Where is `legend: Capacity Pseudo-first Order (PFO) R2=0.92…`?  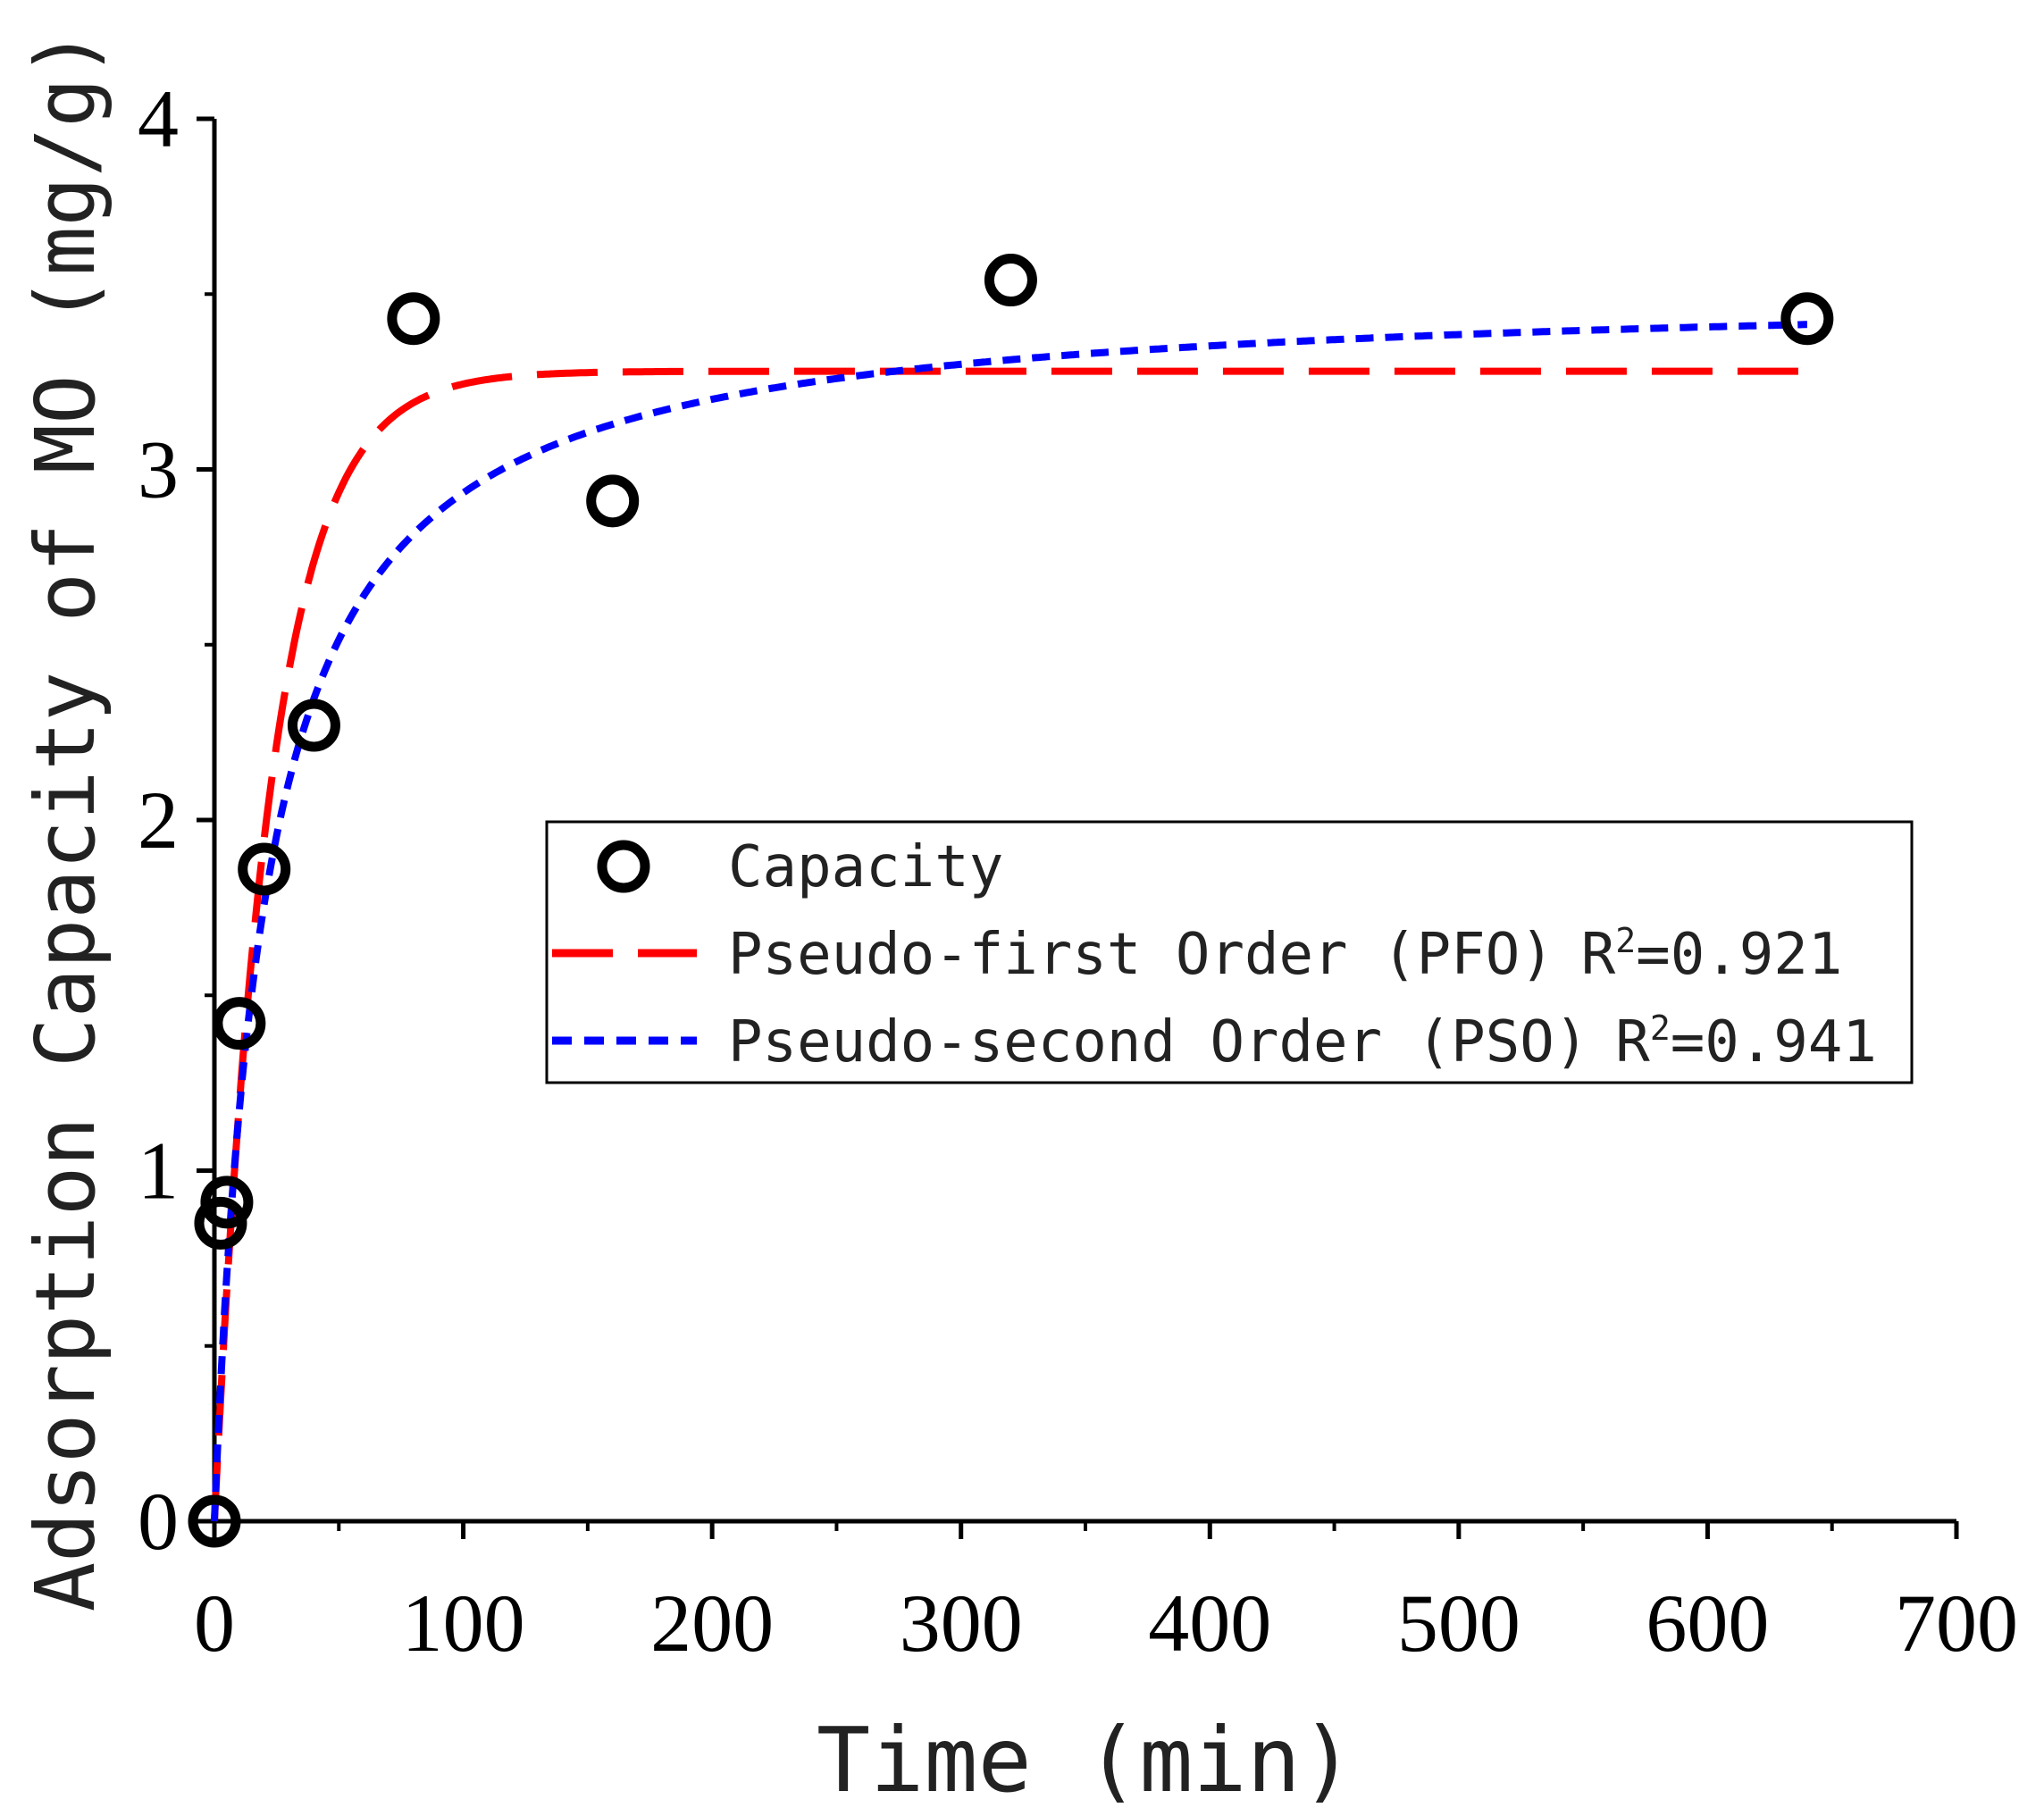 legend: Capacity Pseudo-first Order (PFO) R2=0.92… is located at coordinates (1229, 952).